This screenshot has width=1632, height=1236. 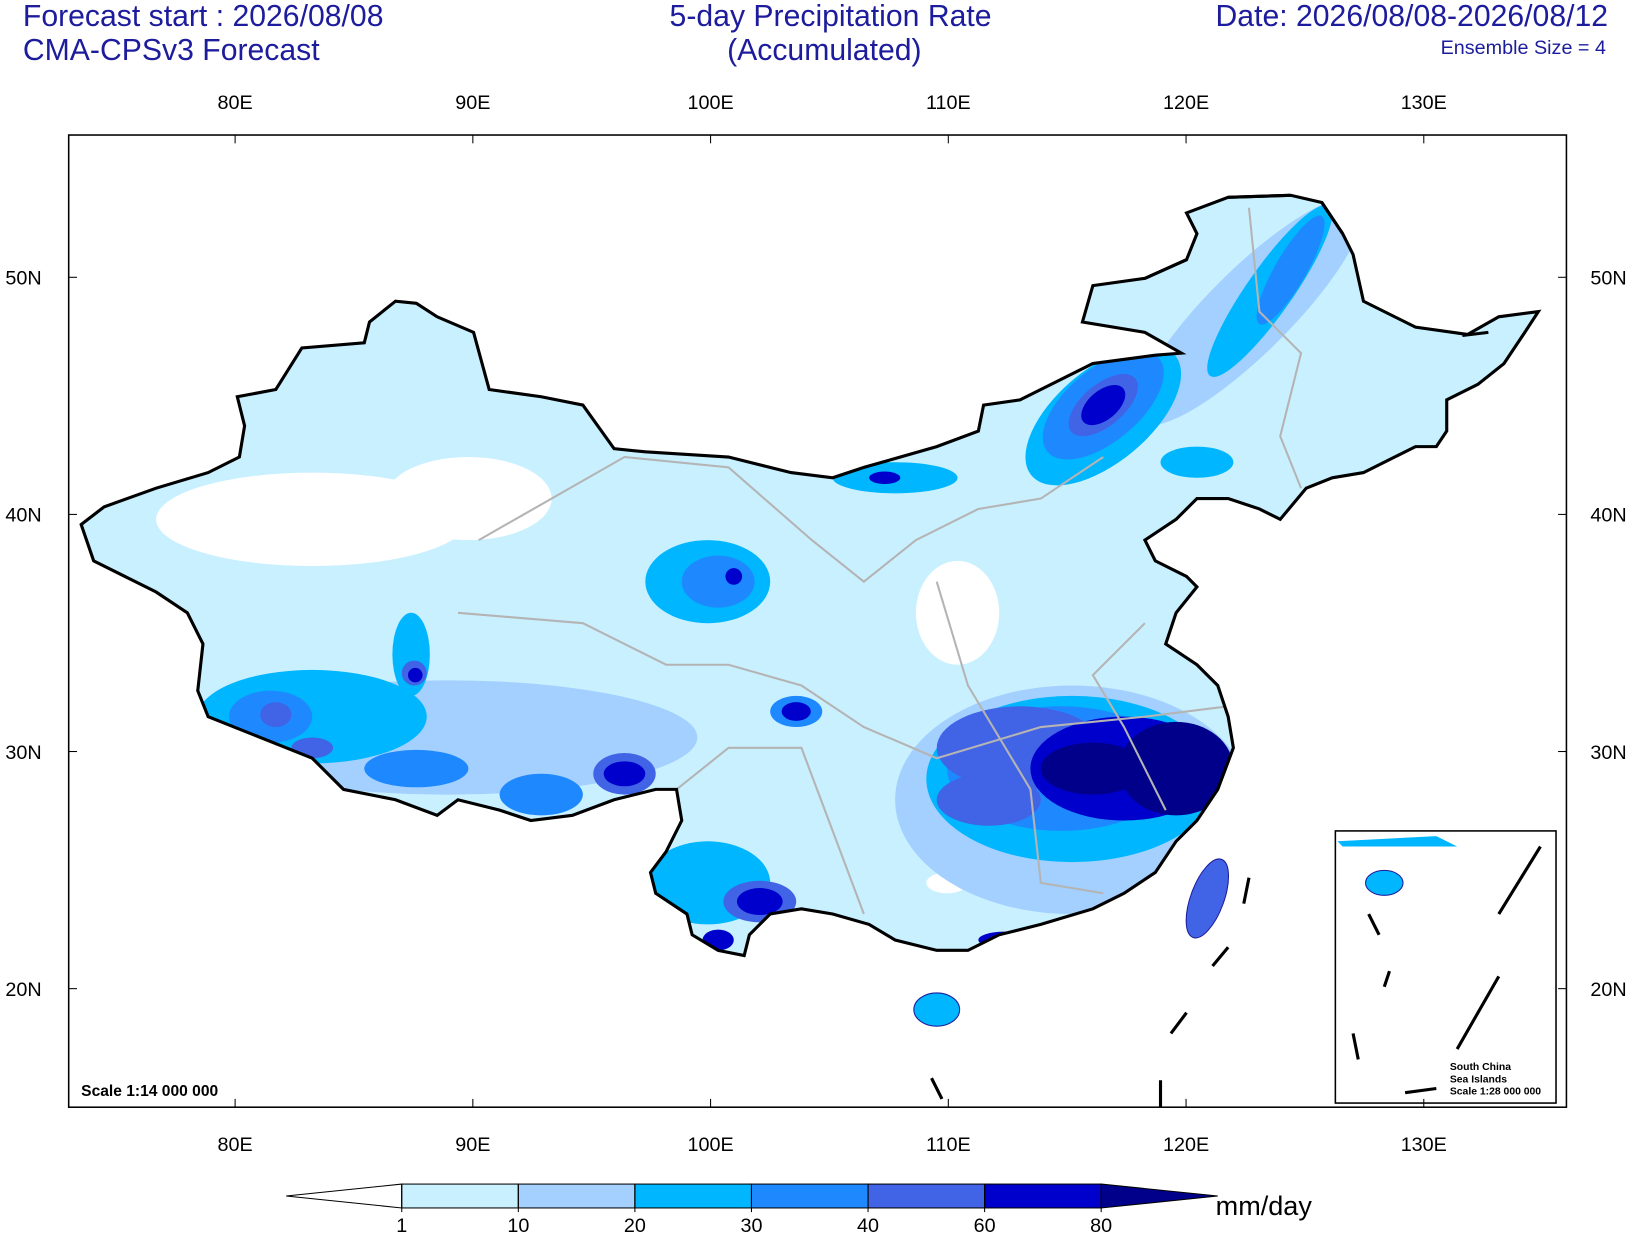 What do you see at coordinates (1159, 1196) in the screenshot?
I see `colorbar-over` at bounding box center [1159, 1196].